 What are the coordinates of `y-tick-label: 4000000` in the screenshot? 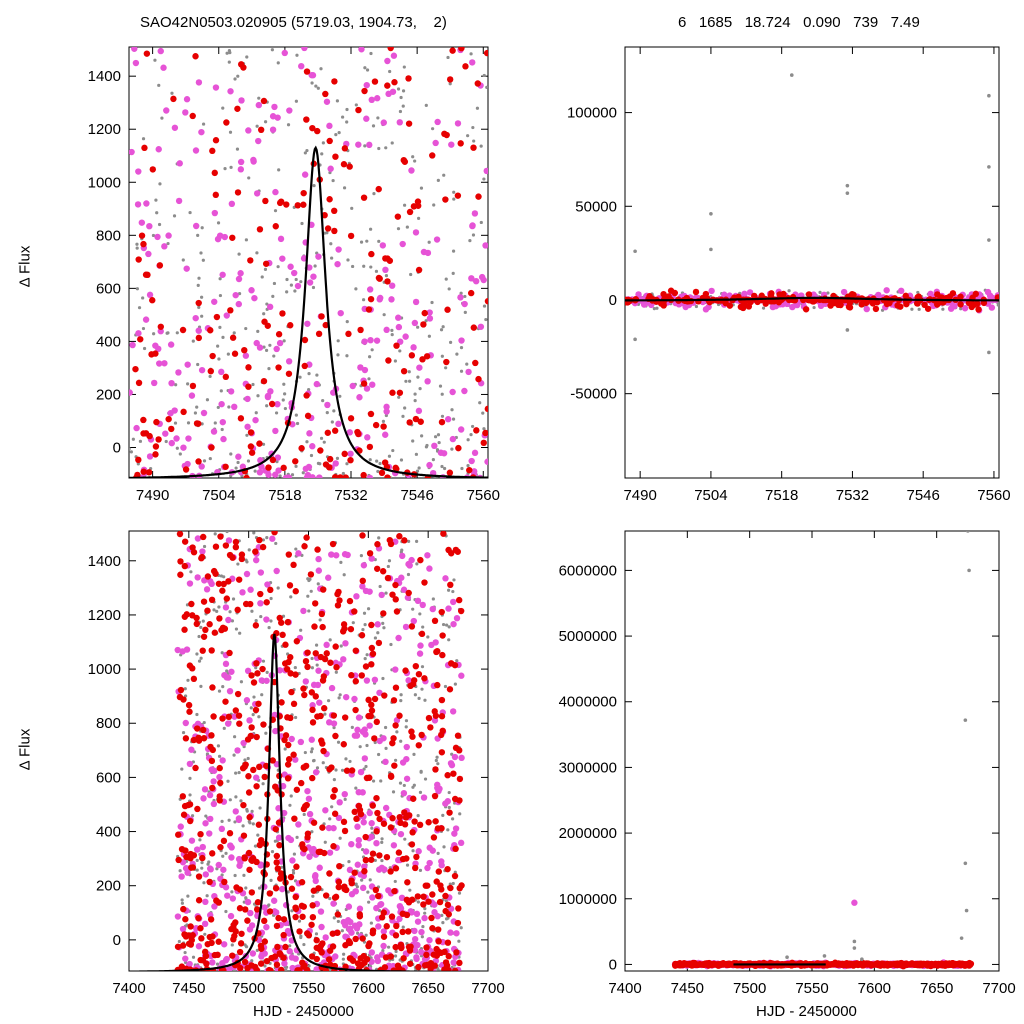 It's located at (588, 702).